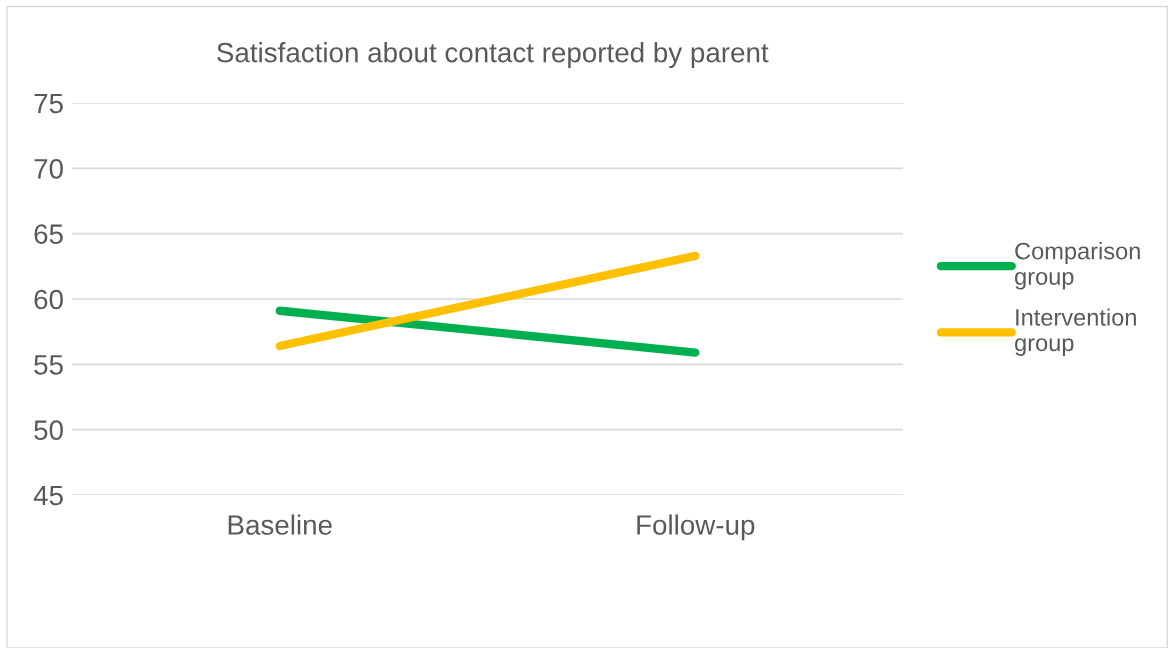 The width and height of the screenshot is (1172, 648). I want to click on legend-label: Intervention group, so click(1075, 332).